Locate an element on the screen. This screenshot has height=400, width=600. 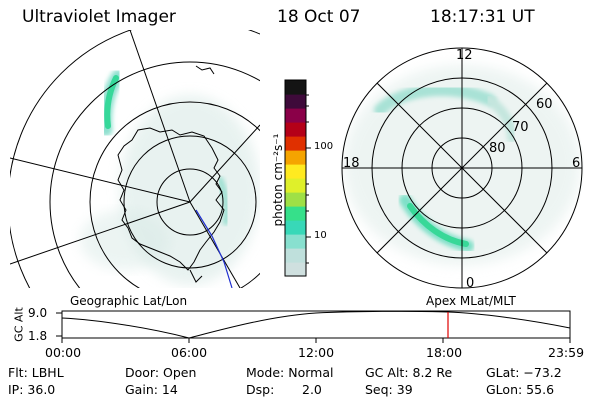
altitude-xtick-2359: 23:59 is located at coordinates (566, 352).